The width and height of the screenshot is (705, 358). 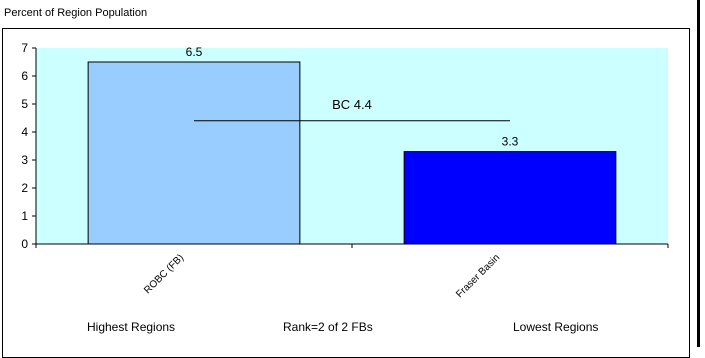 I want to click on x-tick-label: ROBC (FB), so click(x=164, y=274).